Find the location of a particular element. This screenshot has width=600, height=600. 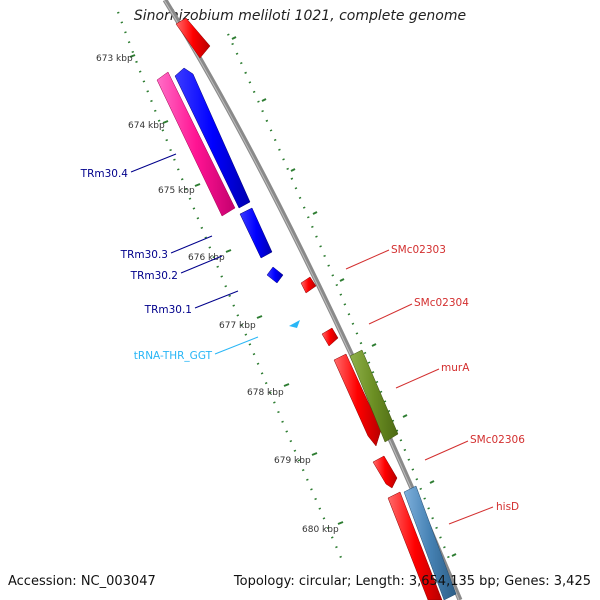

kbp-label: 675 kbp is located at coordinates (176, 191).